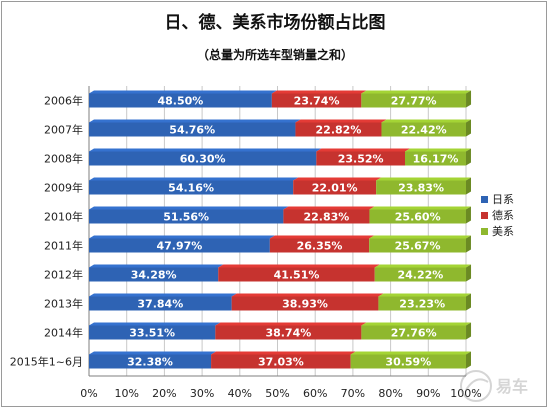 The image size is (550, 410). I want to click on watermark-logo: 易车, so click(494, 386).